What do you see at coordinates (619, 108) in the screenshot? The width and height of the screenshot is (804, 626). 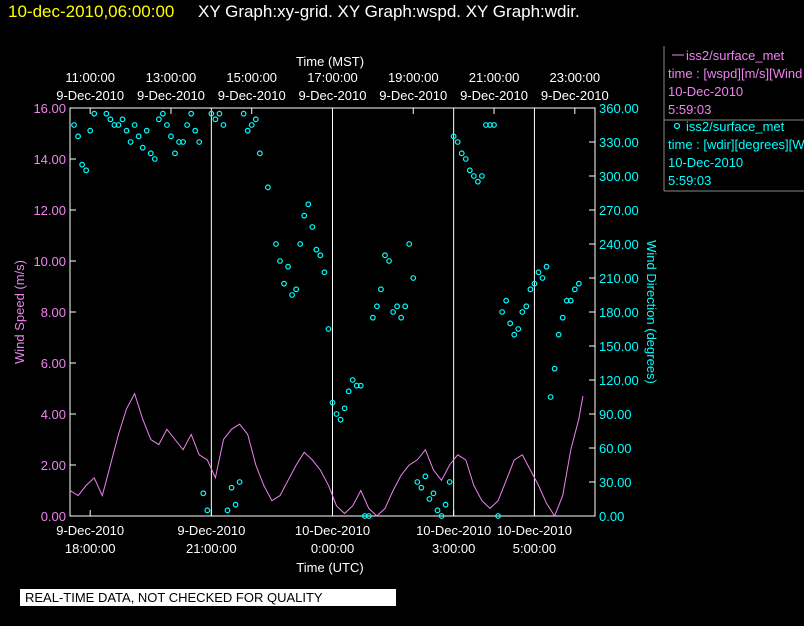 I see `right-tick-label: 360.00` at bounding box center [619, 108].